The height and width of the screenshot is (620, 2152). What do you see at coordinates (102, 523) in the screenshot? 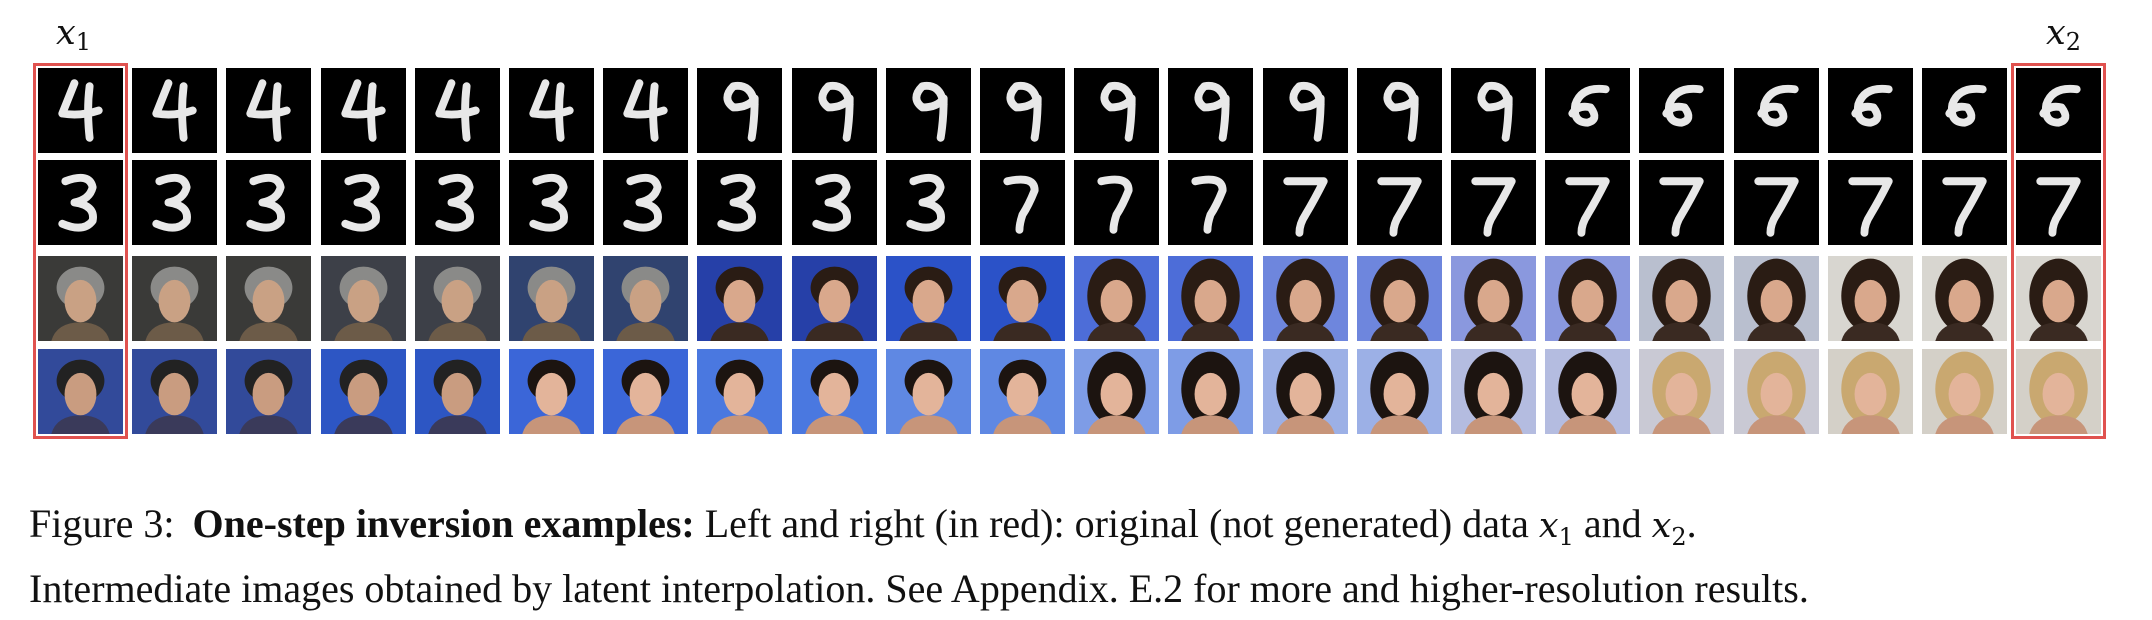
I see `figure-label: Figure 3:` at bounding box center [102, 523].